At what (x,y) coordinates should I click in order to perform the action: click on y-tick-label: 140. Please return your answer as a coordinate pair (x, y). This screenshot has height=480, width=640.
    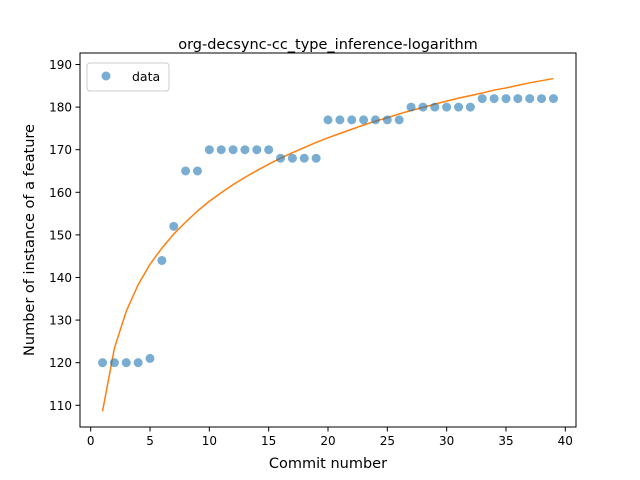
    Looking at the image, I should click on (60, 278).